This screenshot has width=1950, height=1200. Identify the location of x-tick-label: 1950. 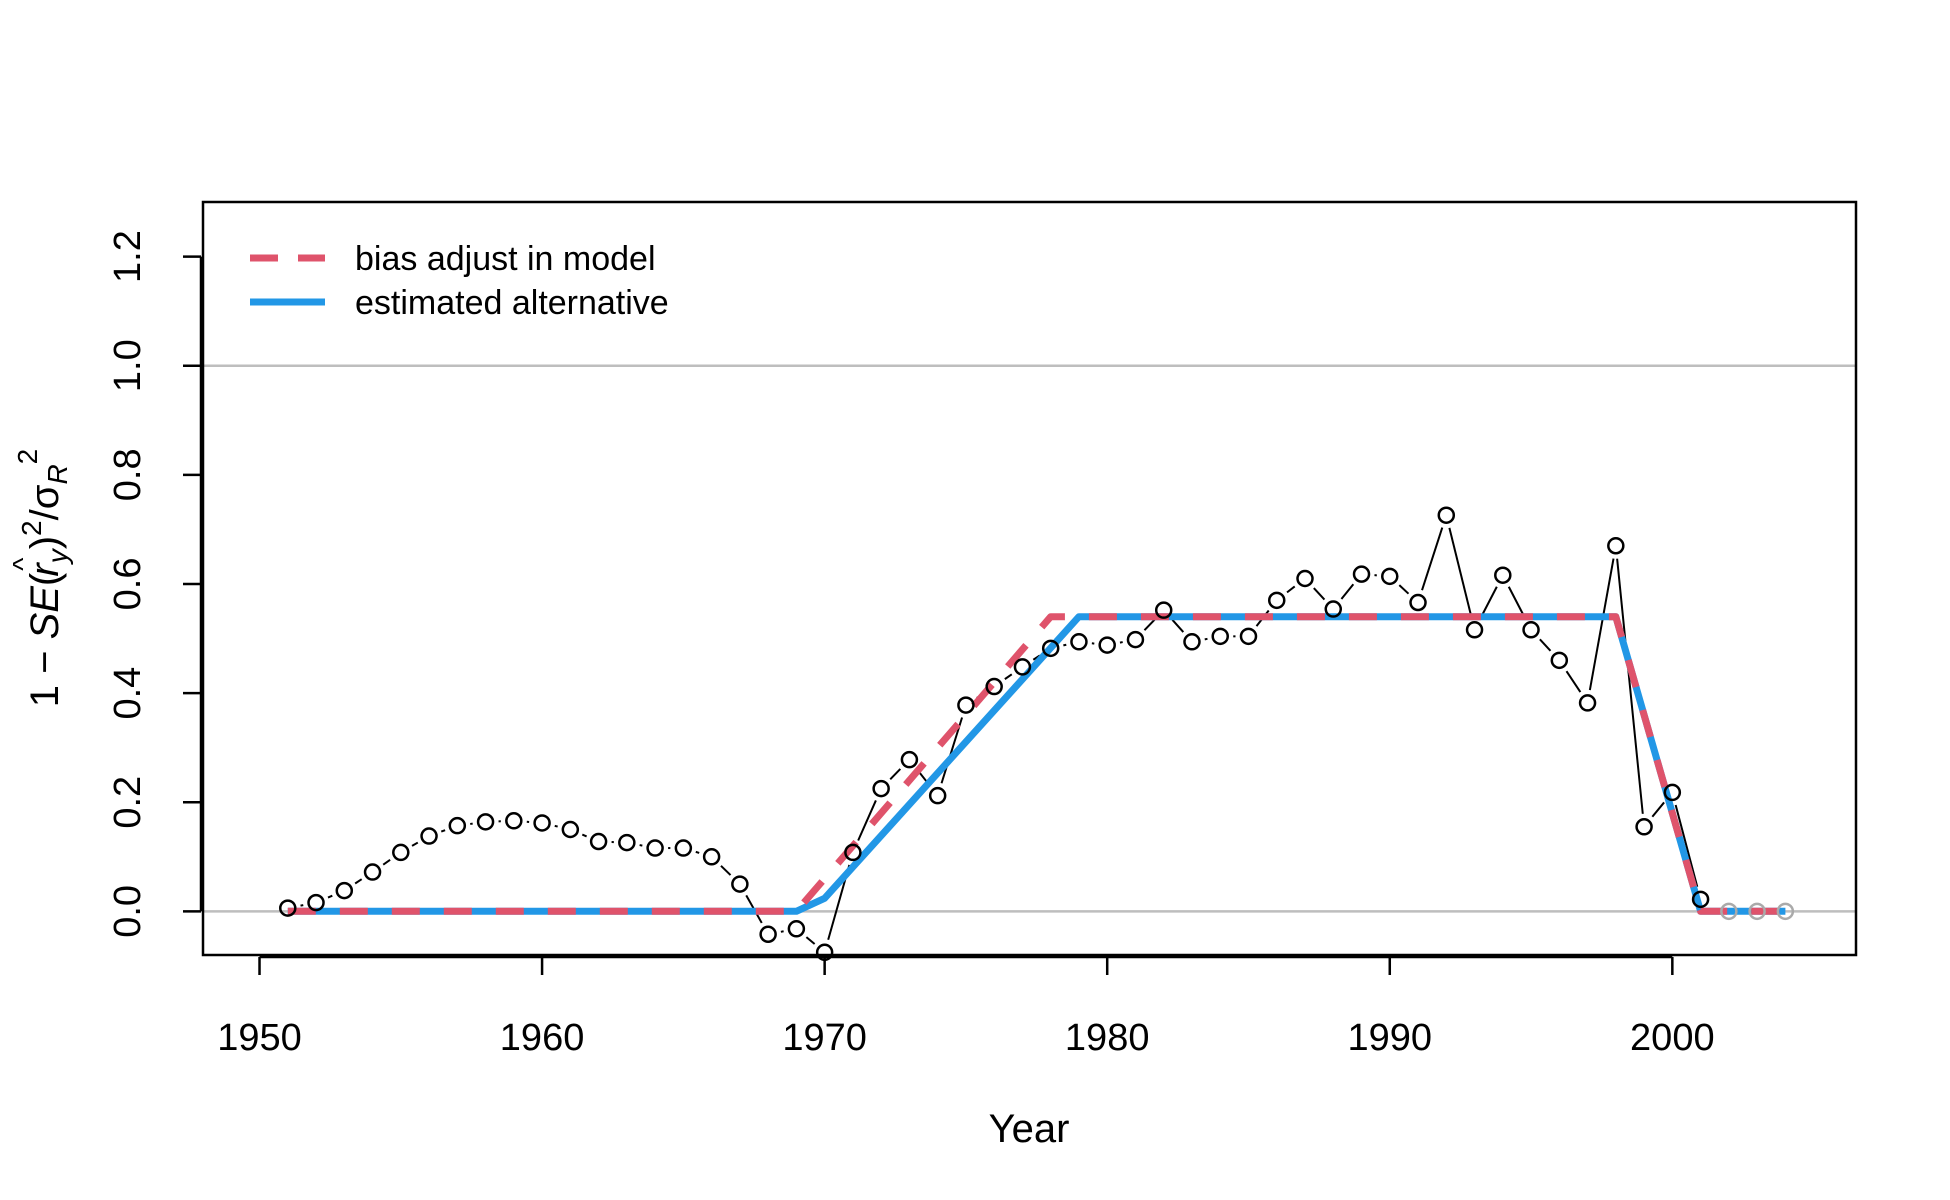
(259, 1038).